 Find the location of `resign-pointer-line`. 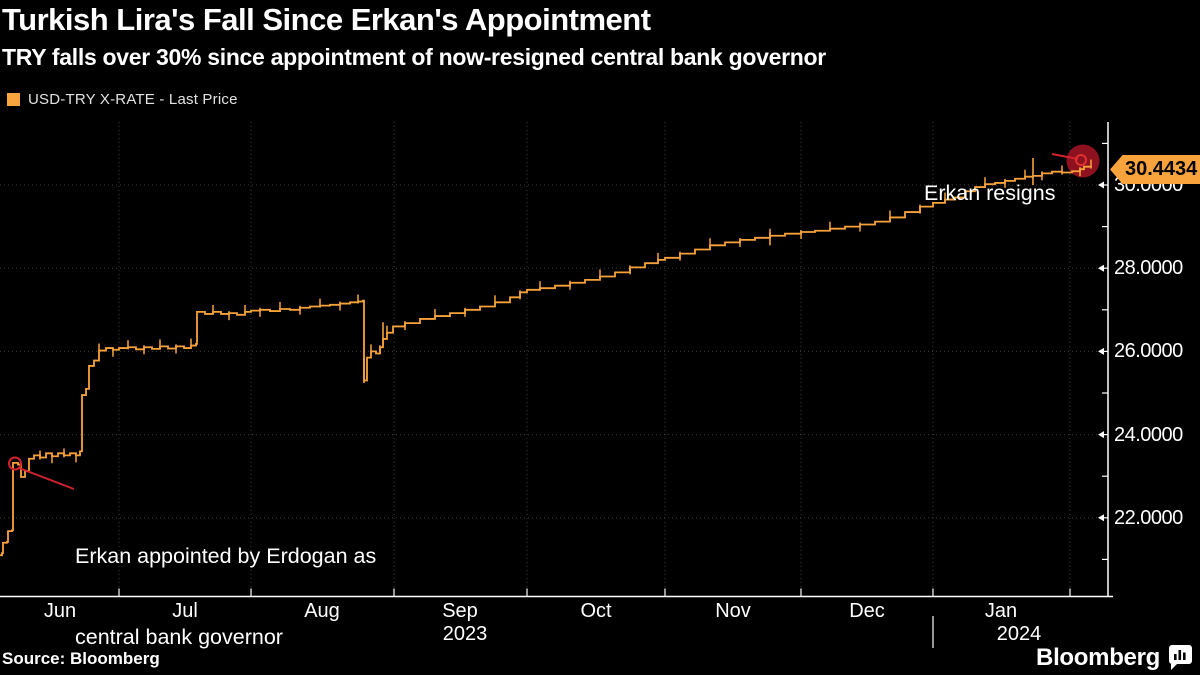

resign-pointer-line is located at coordinates (1065, 156).